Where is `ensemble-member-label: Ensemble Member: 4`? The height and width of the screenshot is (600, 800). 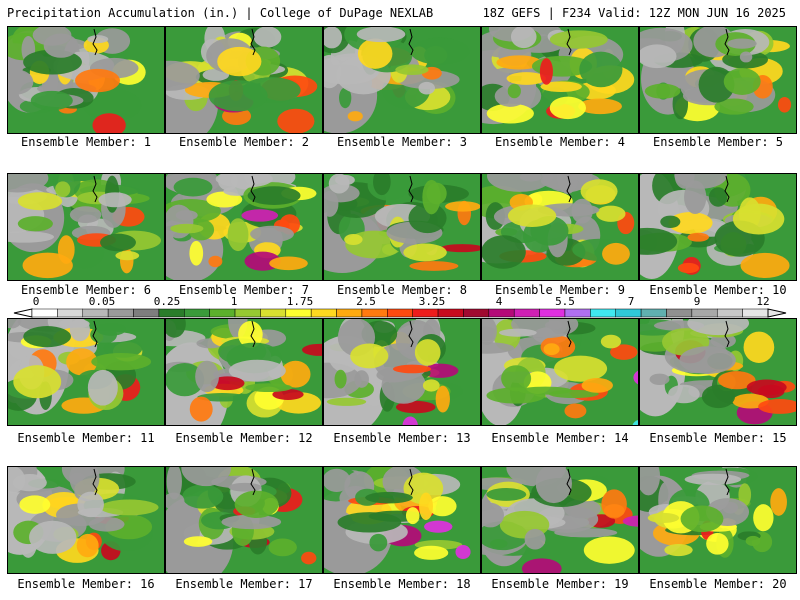 ensemble-member-label: Ensemble Member: 4 is located at coordinates (560, 142).